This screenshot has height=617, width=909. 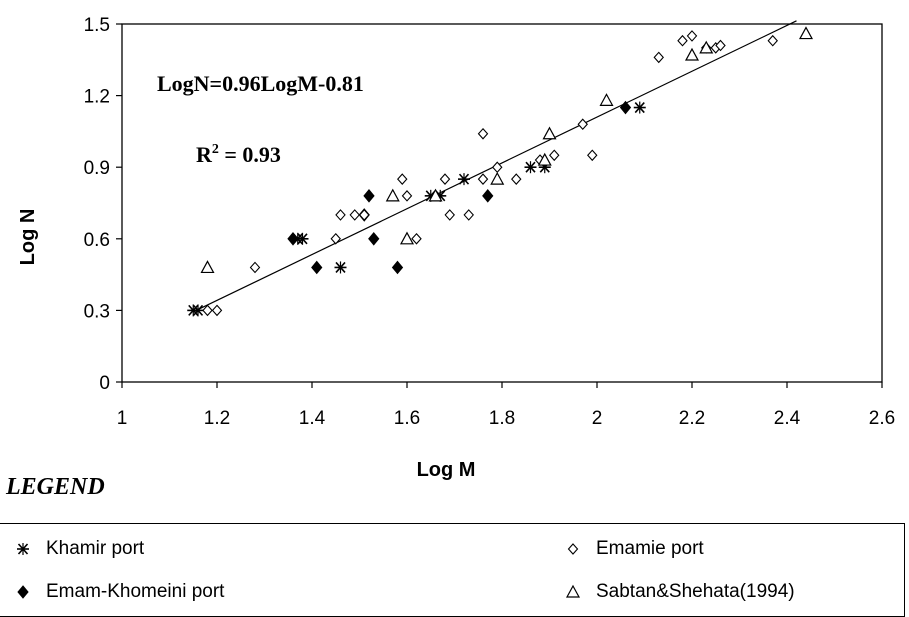 What do you see at coordinates (250, 154) in the screenshot?
I see `r-squared-value: = 0.93` at bounding box center [250, 154].